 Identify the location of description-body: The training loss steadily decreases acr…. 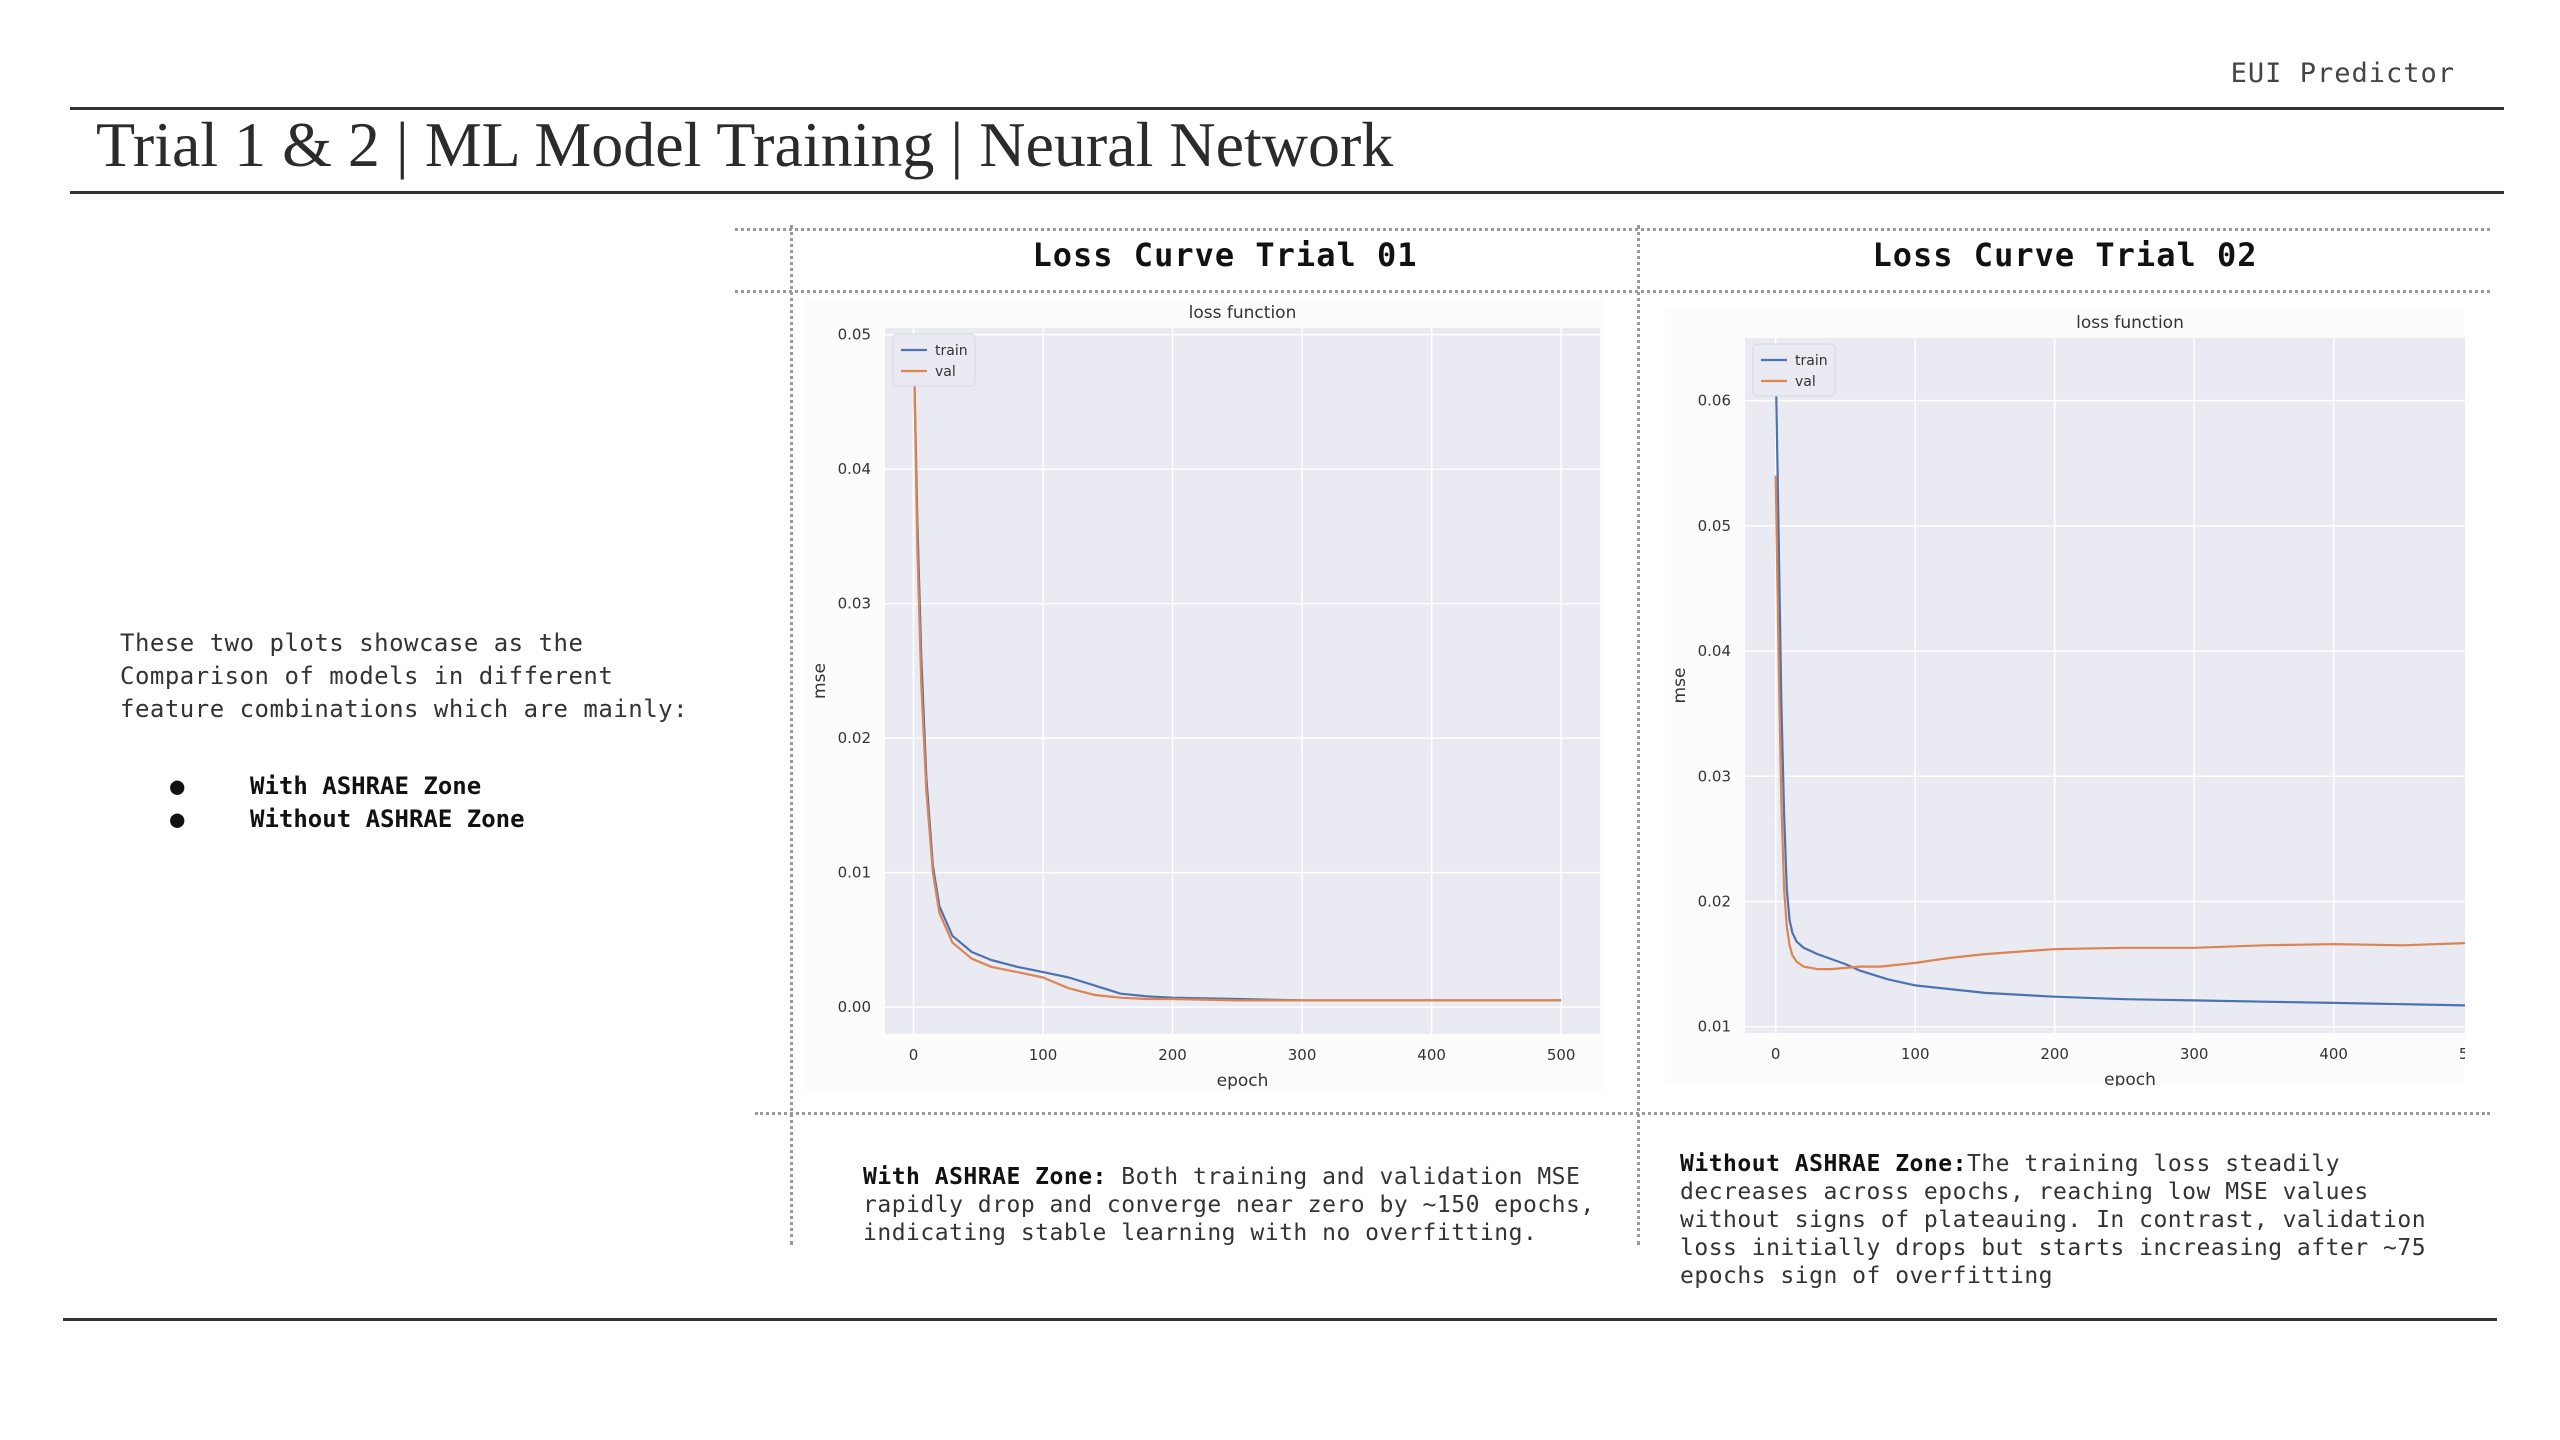
(2053, 1220).